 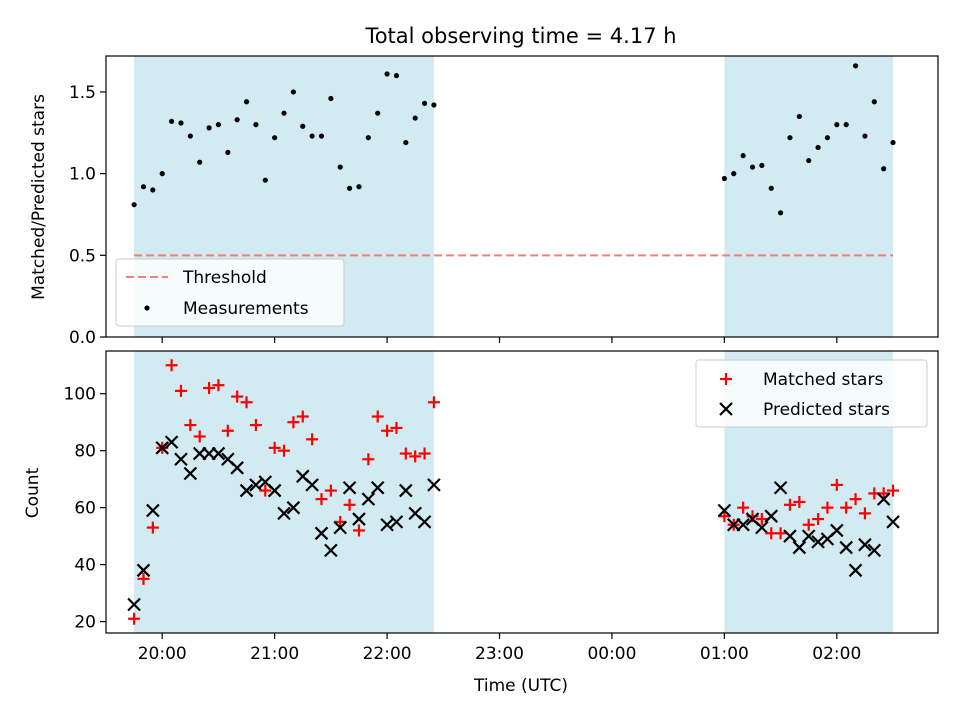 What do you see at coordinates (823, 380) in the screenshot?
I see `legend-matched-label: Matched stars` at bounding box center [823, 380].